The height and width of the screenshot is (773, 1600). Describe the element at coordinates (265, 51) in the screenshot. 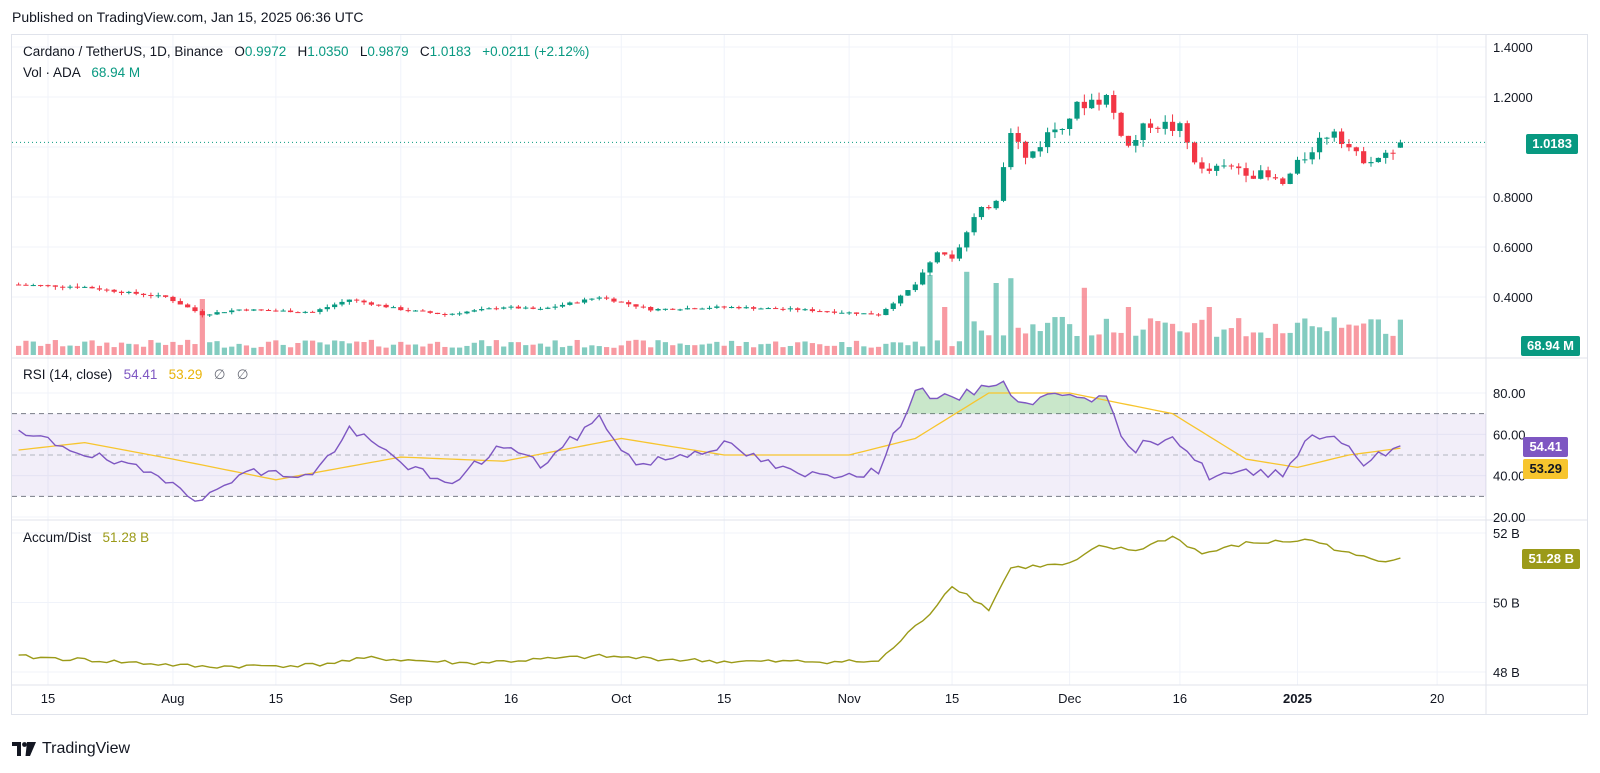

I see `open-value: 0.9972` at that location.